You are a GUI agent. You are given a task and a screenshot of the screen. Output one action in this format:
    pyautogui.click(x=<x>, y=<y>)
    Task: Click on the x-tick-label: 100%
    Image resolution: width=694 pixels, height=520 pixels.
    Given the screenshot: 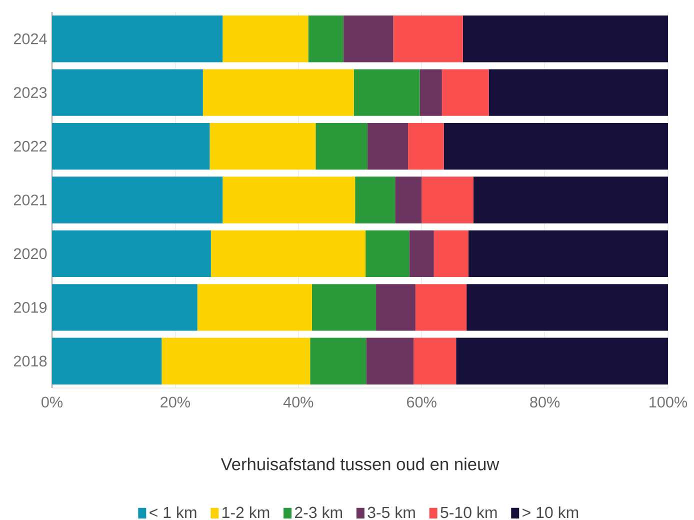 What is the action you would take?
    pyautogui.click(x=669, y=402)
    